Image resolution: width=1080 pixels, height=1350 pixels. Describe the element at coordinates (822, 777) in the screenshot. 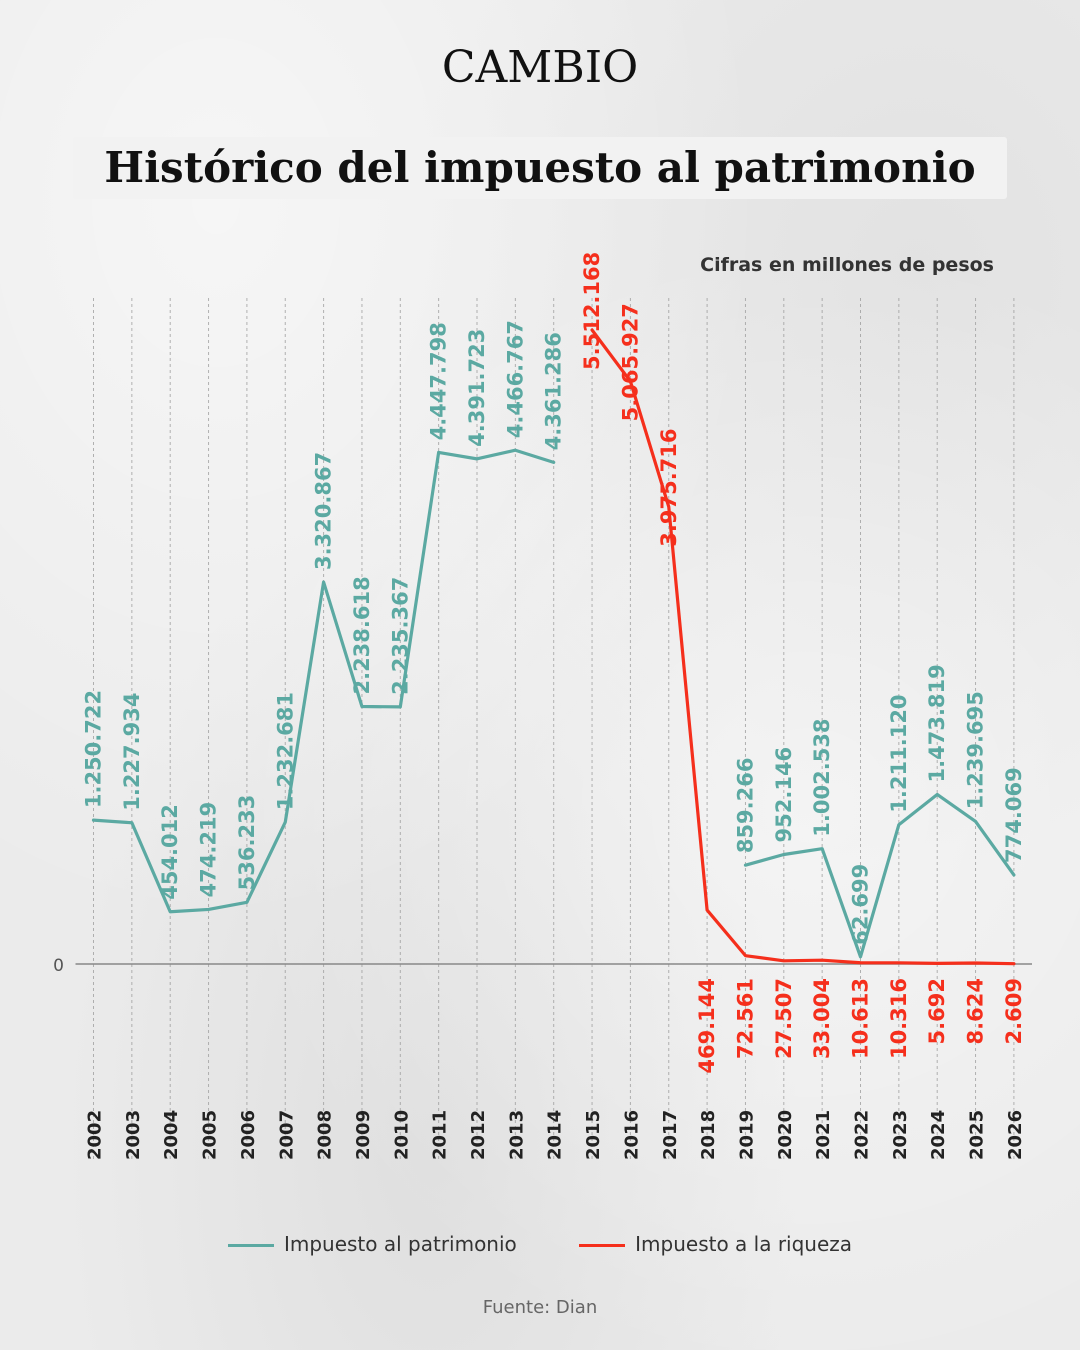

I see `data-label-patrimonio: 1.002.538` at that location.